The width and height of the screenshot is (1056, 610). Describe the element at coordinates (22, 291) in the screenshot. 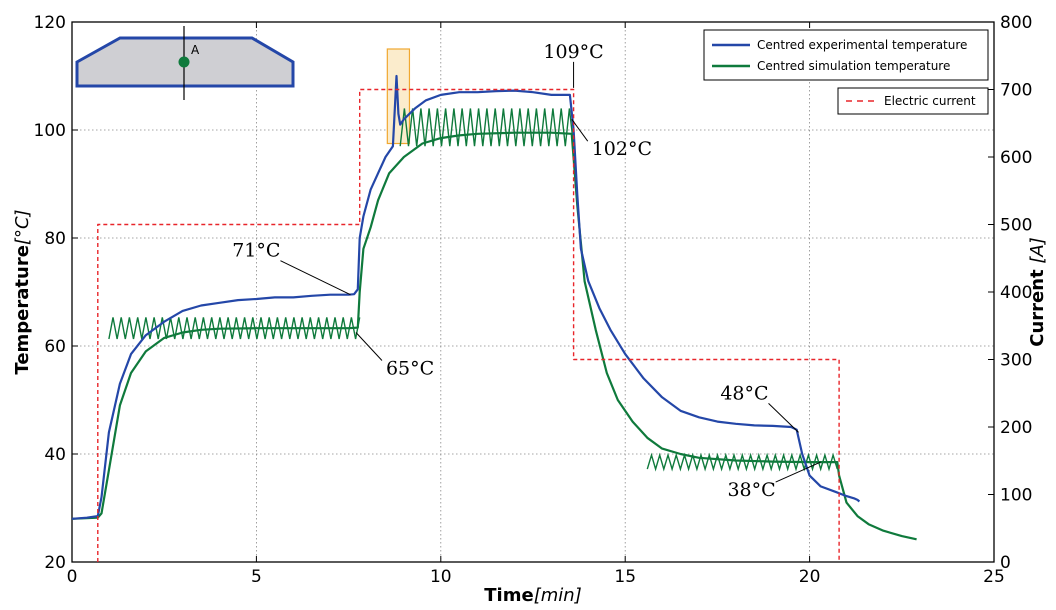

I see `y-left-axis-label: Temperature[°C]` at that location.